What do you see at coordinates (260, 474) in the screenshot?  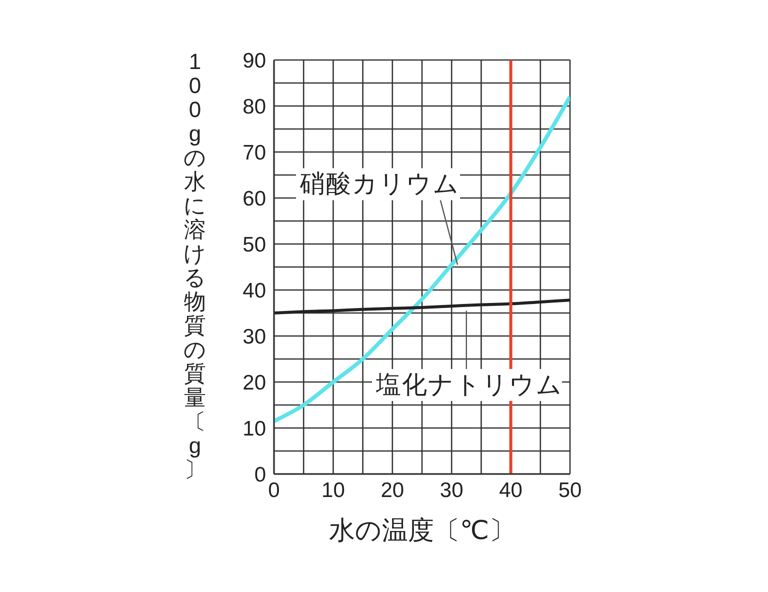 I see `y-tick-label: 0` at bounding box center [260, 474].